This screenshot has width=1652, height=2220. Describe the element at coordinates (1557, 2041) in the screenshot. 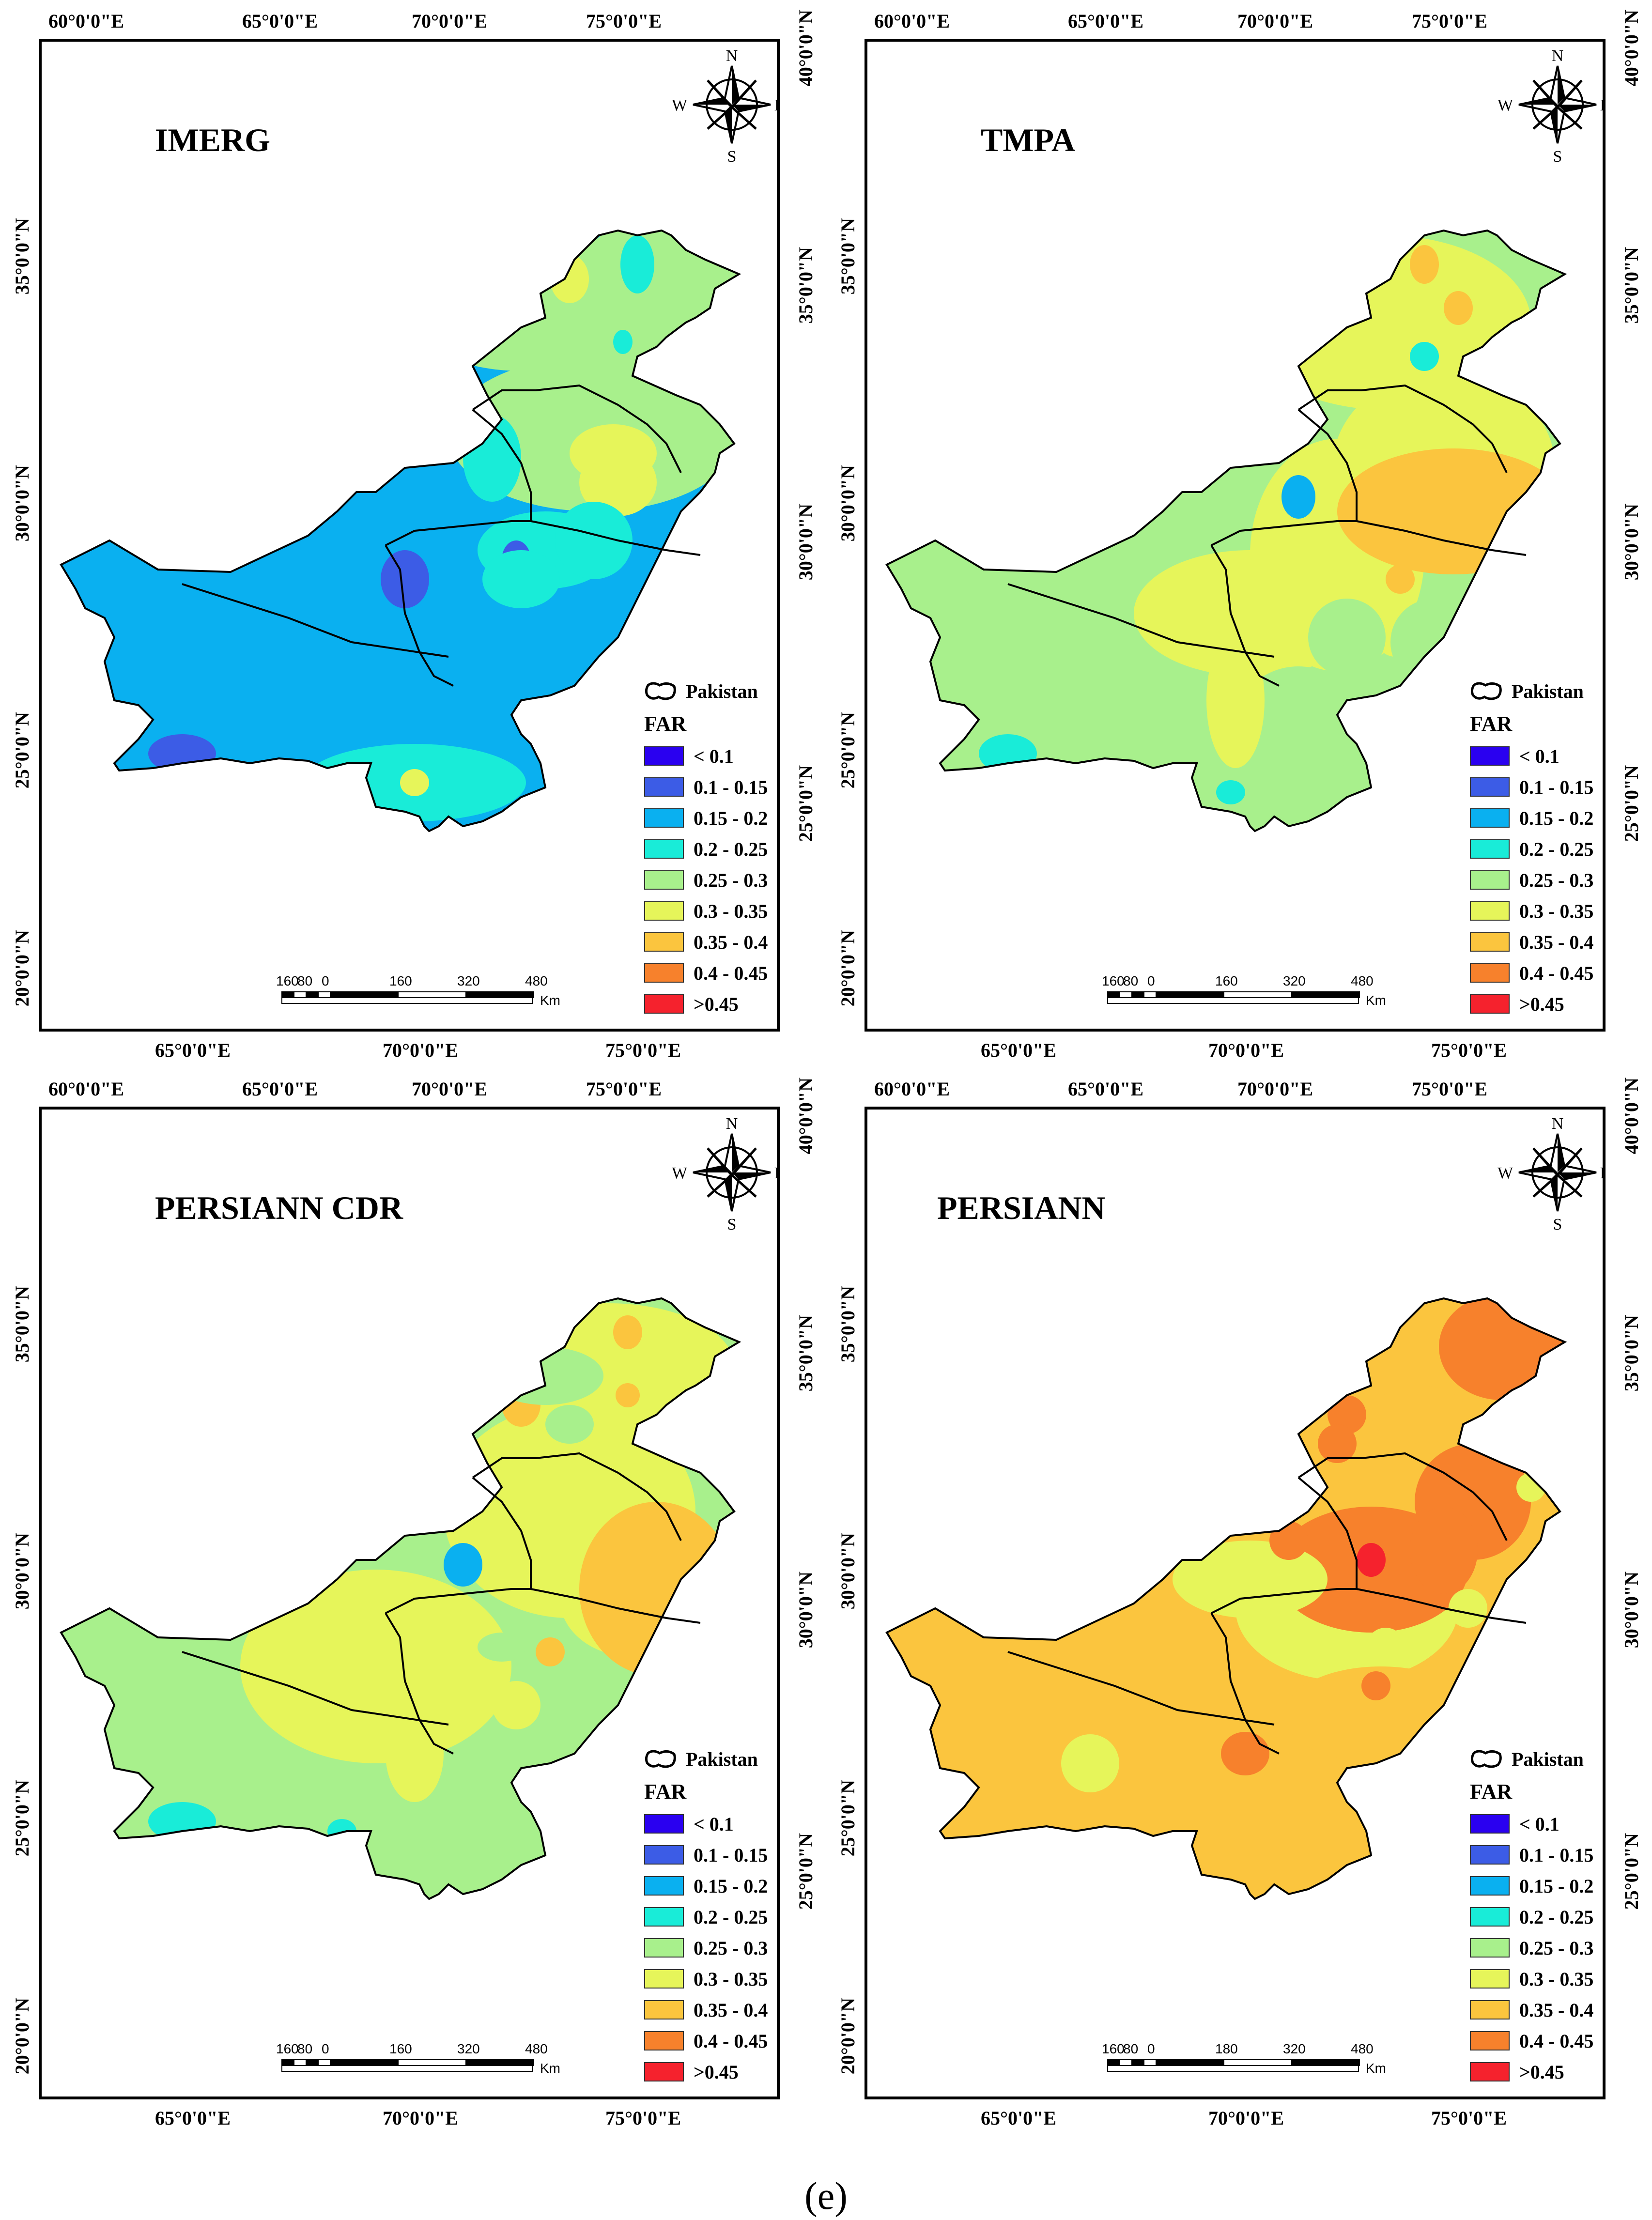

I see `legend-class-label: 0.4 - 0.45` at that location.